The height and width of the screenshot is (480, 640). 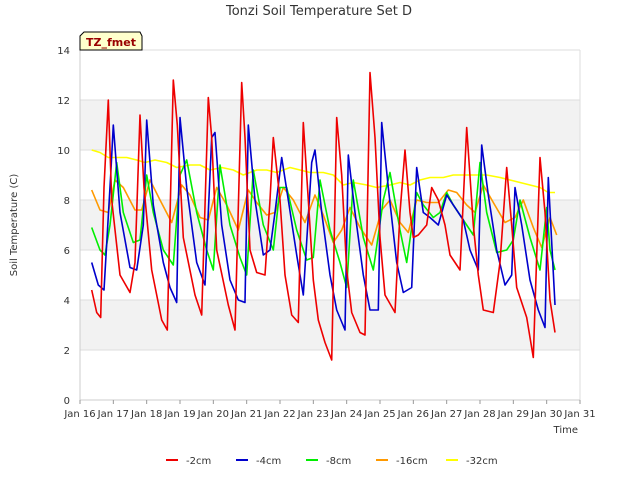 I want to click on annotation-box: TZ_fmet, so click(x=111, y=41).